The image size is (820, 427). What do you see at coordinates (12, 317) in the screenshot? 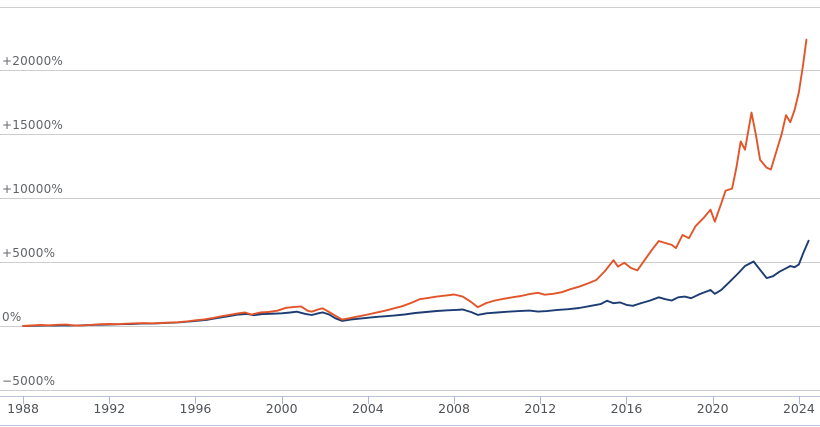
I see `y-tick-label: 0%` at bounding box center [12, 317].